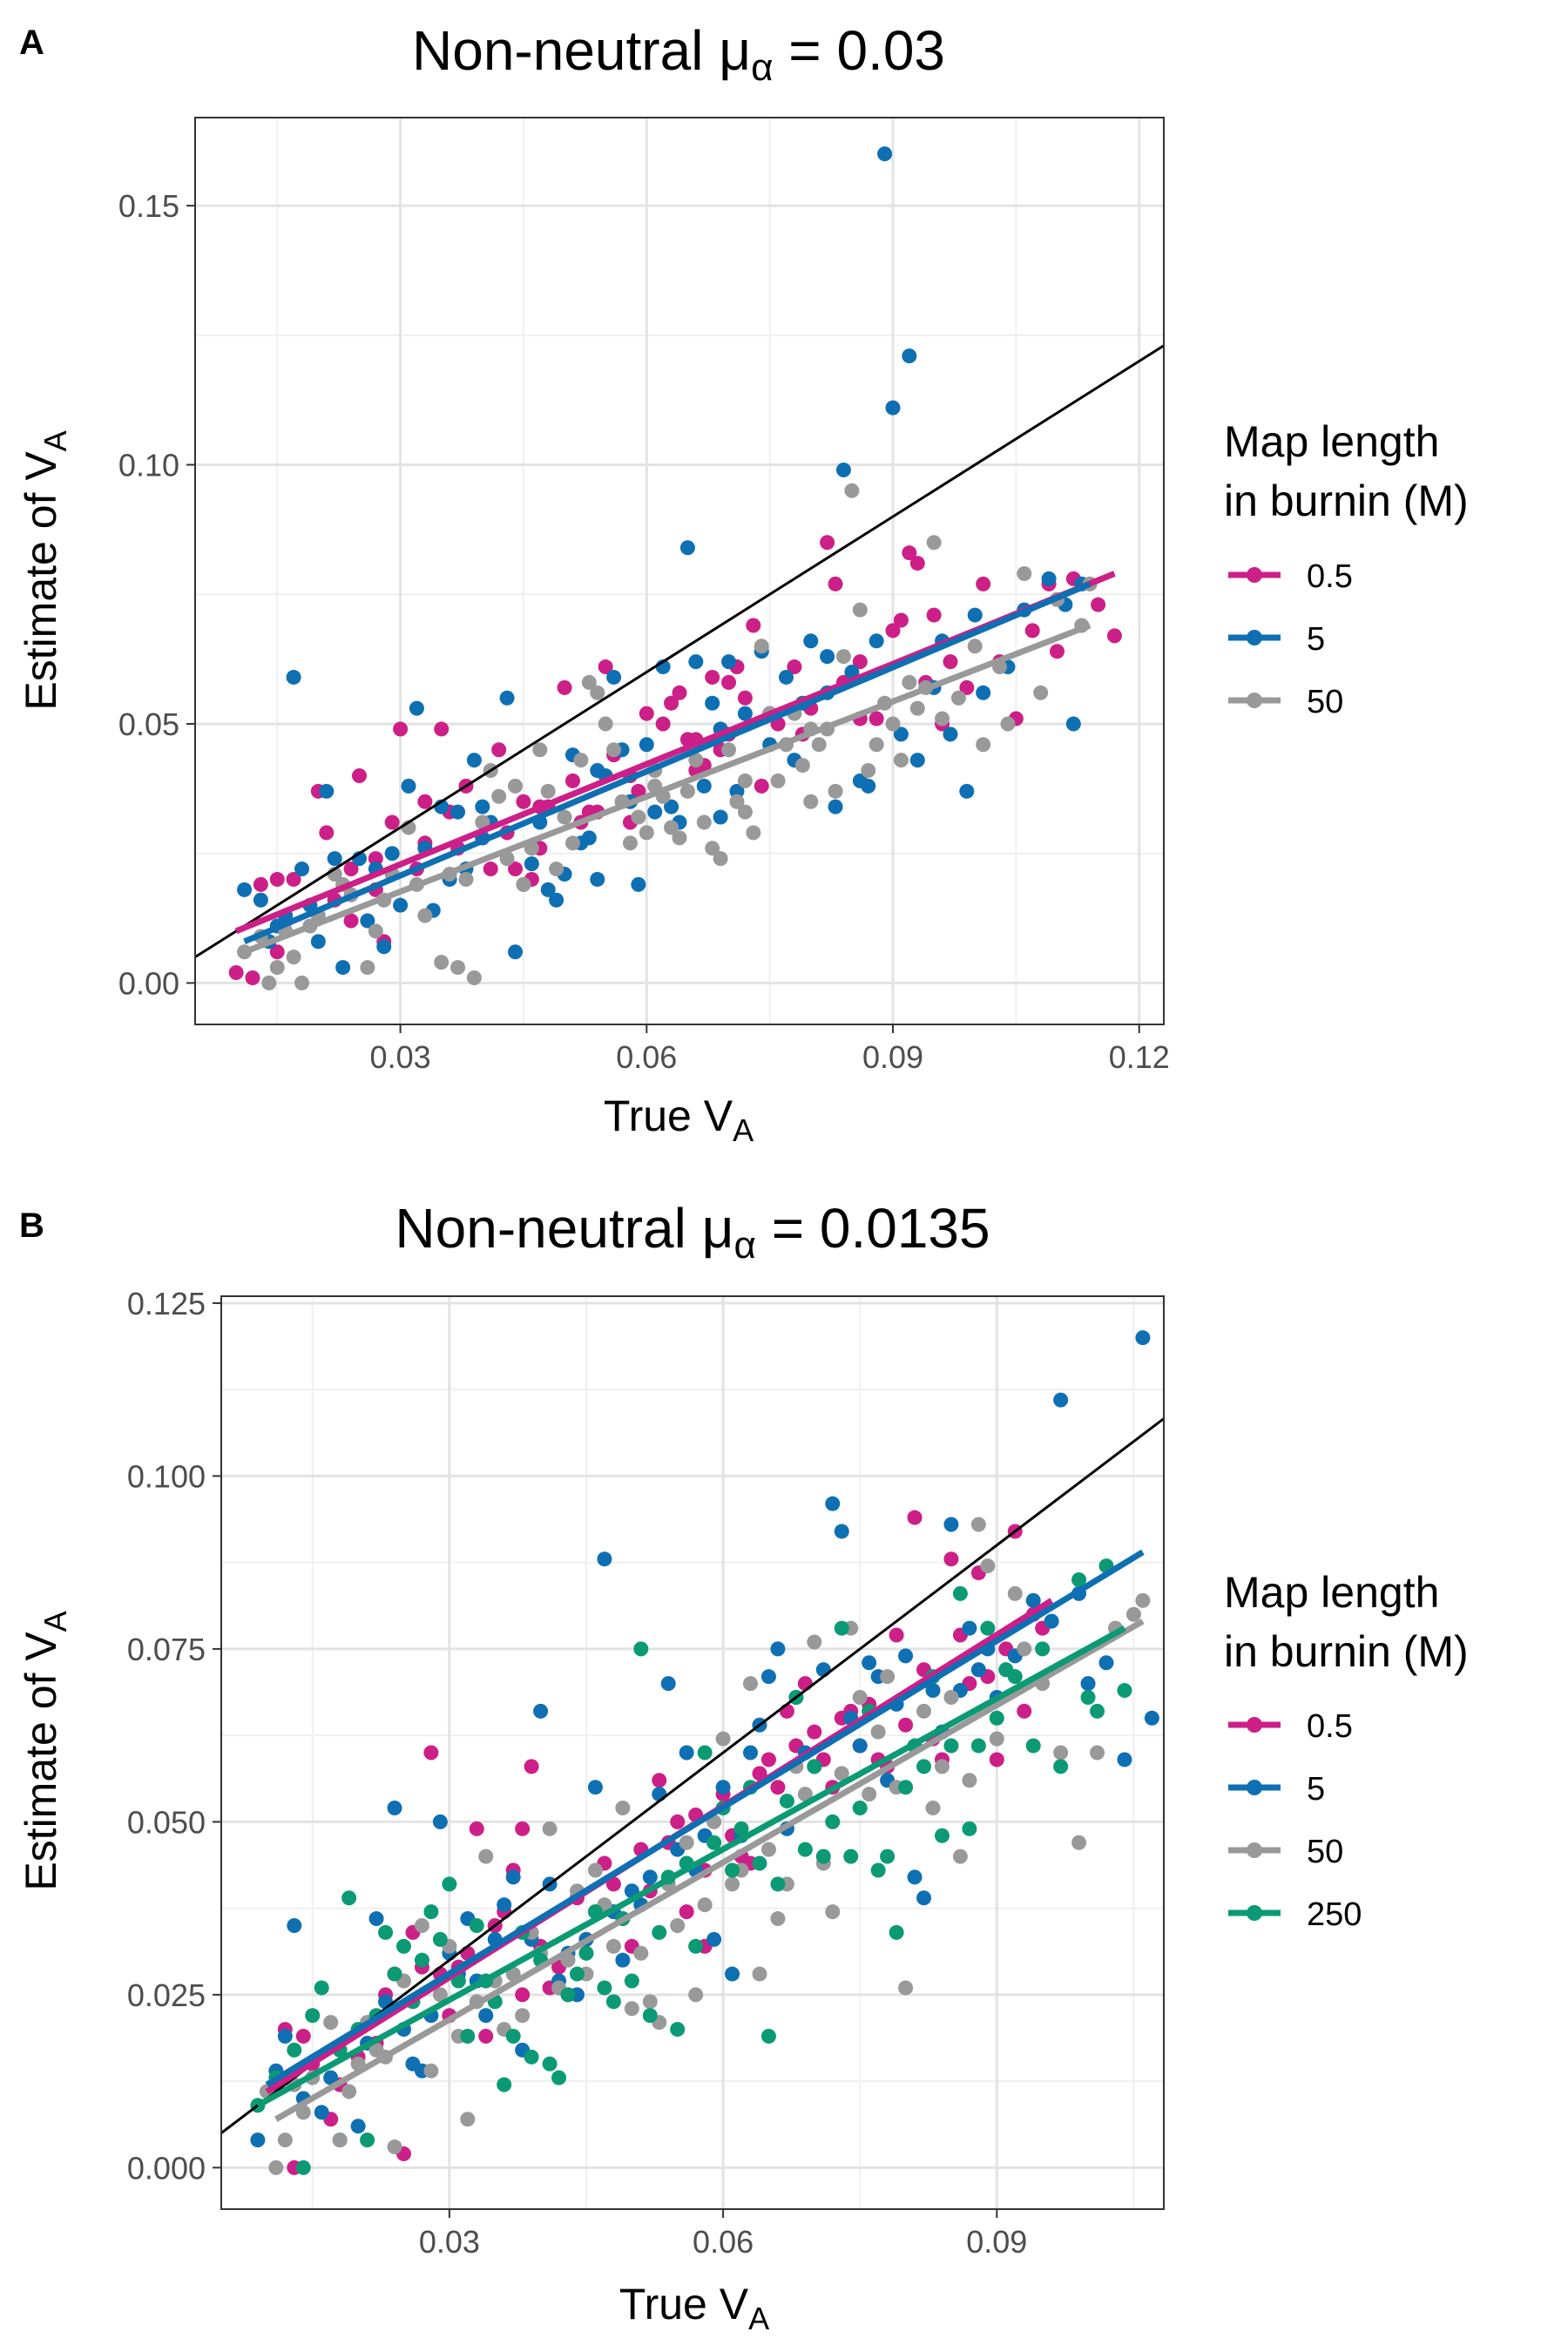 The width and height of the screenshot is (1568, 2352). I want to click on legend-title-line2: in burnin (M), so click(1346, 1651).